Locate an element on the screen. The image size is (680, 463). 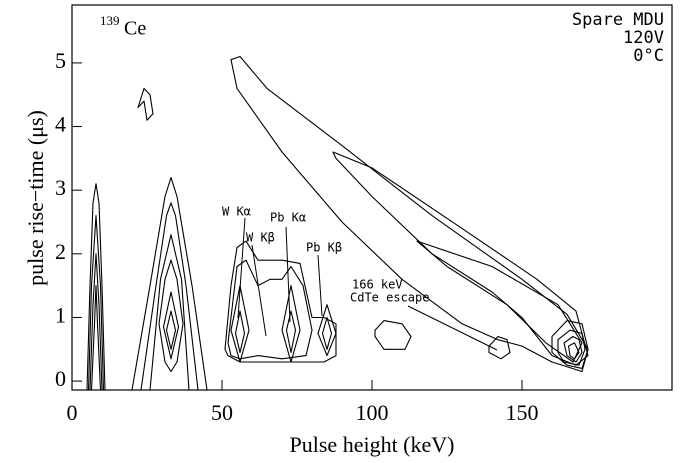
x-tick-label: 0 is located at coordinates (72, 412).